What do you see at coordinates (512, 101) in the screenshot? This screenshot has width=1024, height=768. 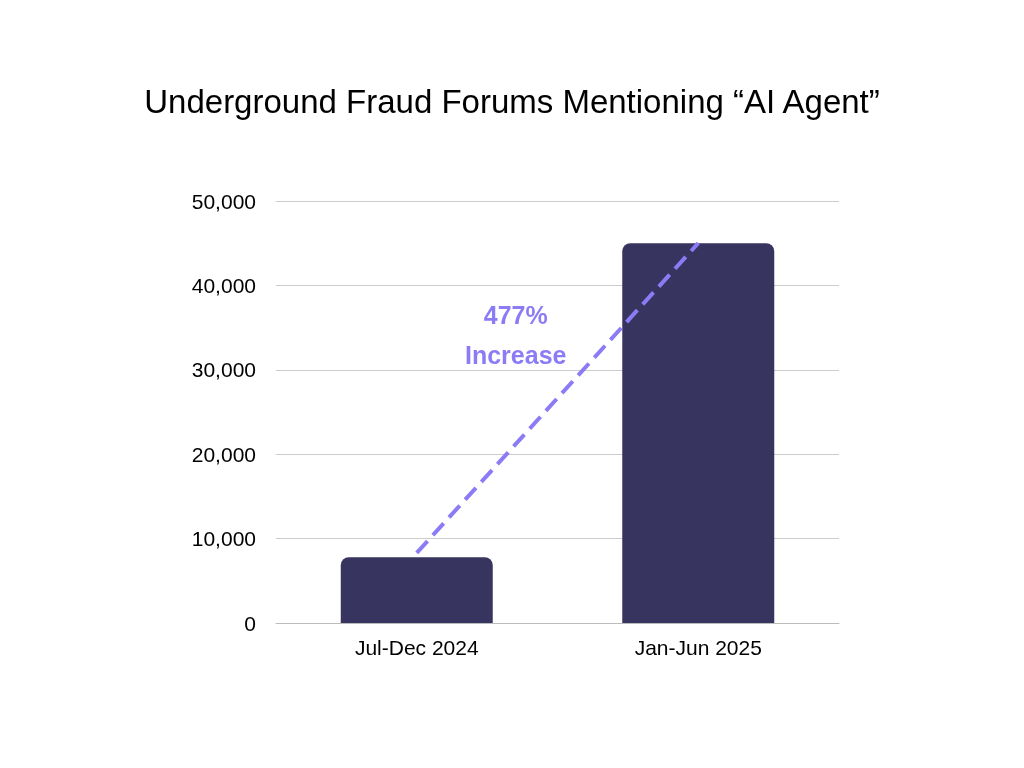 I see `chart-title: Underground Fraud Forums Mentioning “AI Agent”` at bounding box center [512, 101].